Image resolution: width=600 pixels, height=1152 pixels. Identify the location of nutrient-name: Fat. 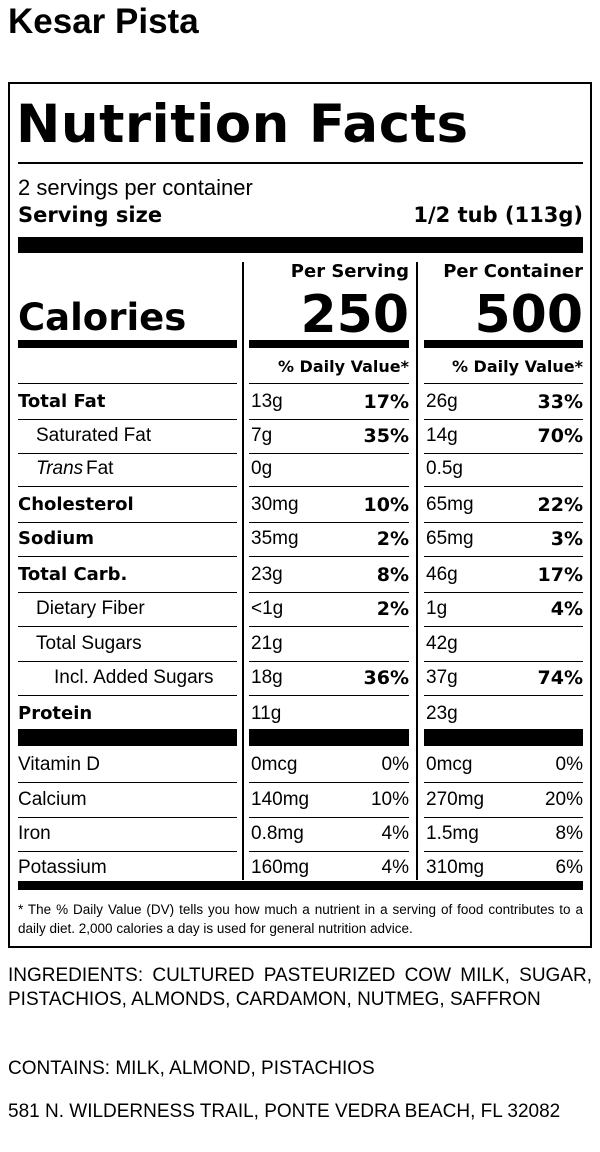
(100, 468).